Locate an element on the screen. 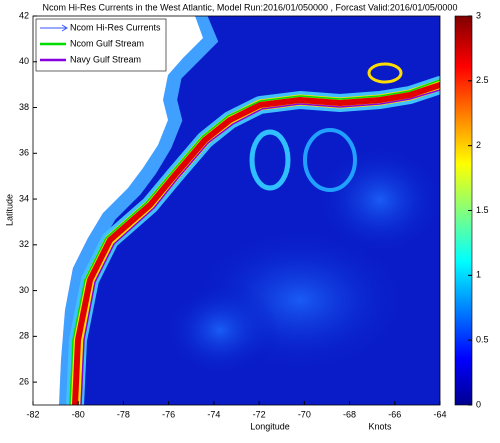 The image size is (500, 443). y-axis-label: Latitude is located at coordinates (9, 210).